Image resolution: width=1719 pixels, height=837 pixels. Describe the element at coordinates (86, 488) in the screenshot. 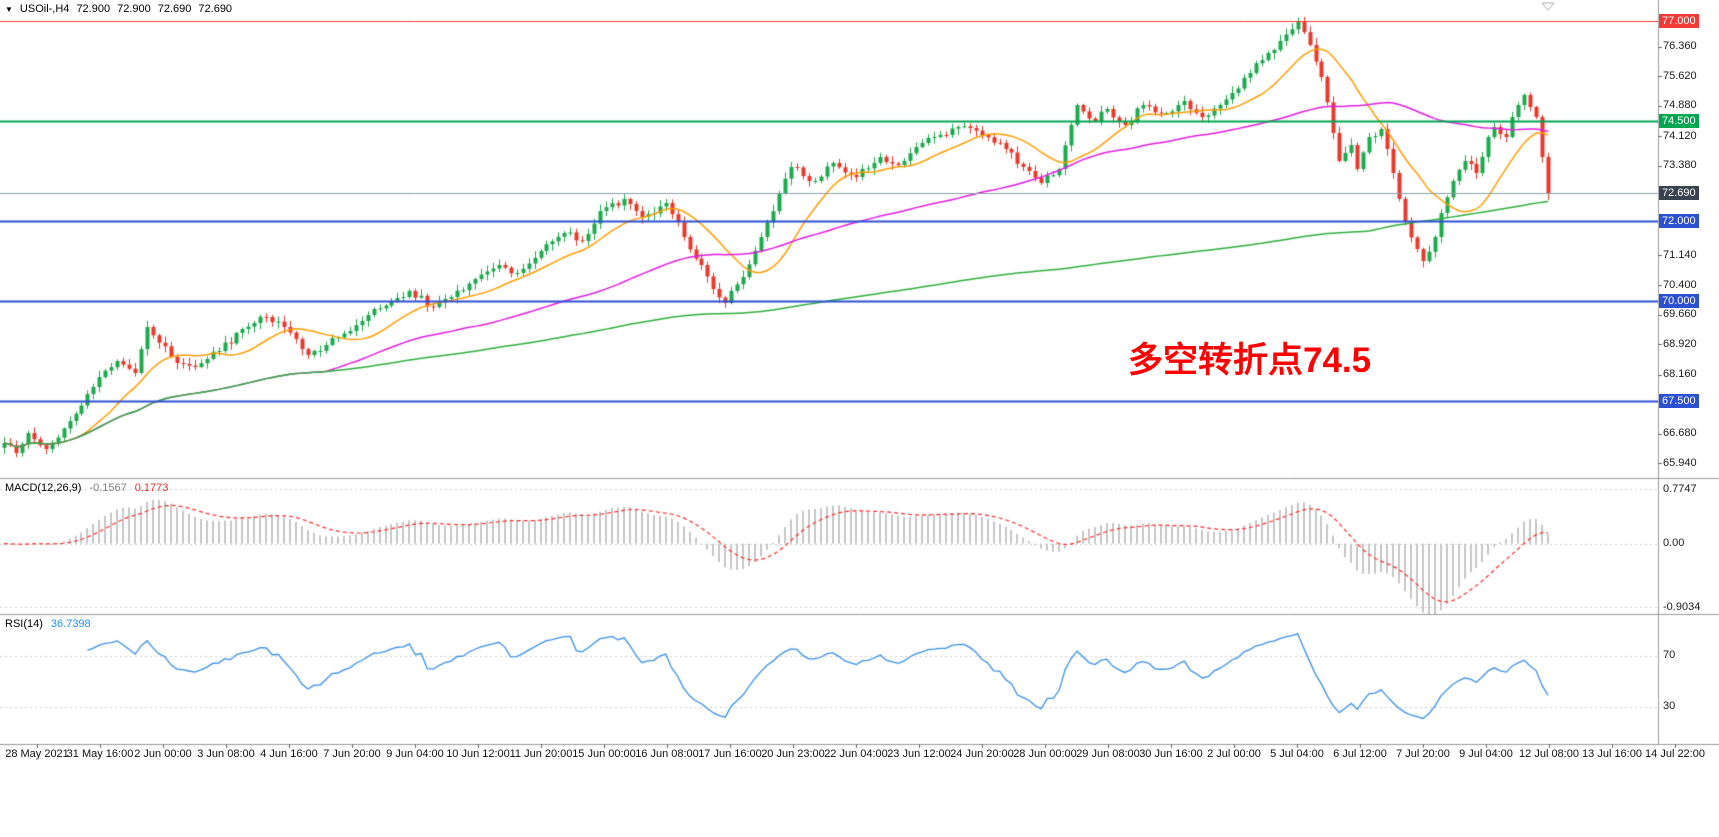

I see `macd-indicator-label: MACD(12,26,9) -0.1567 0.1773` at that location.